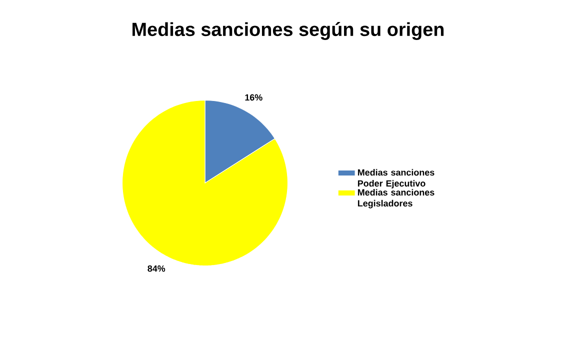  Describe the element at coordinates (288, 31) in the screenshot. I see `chart-title: Medias sanciones según su origen` at that location.